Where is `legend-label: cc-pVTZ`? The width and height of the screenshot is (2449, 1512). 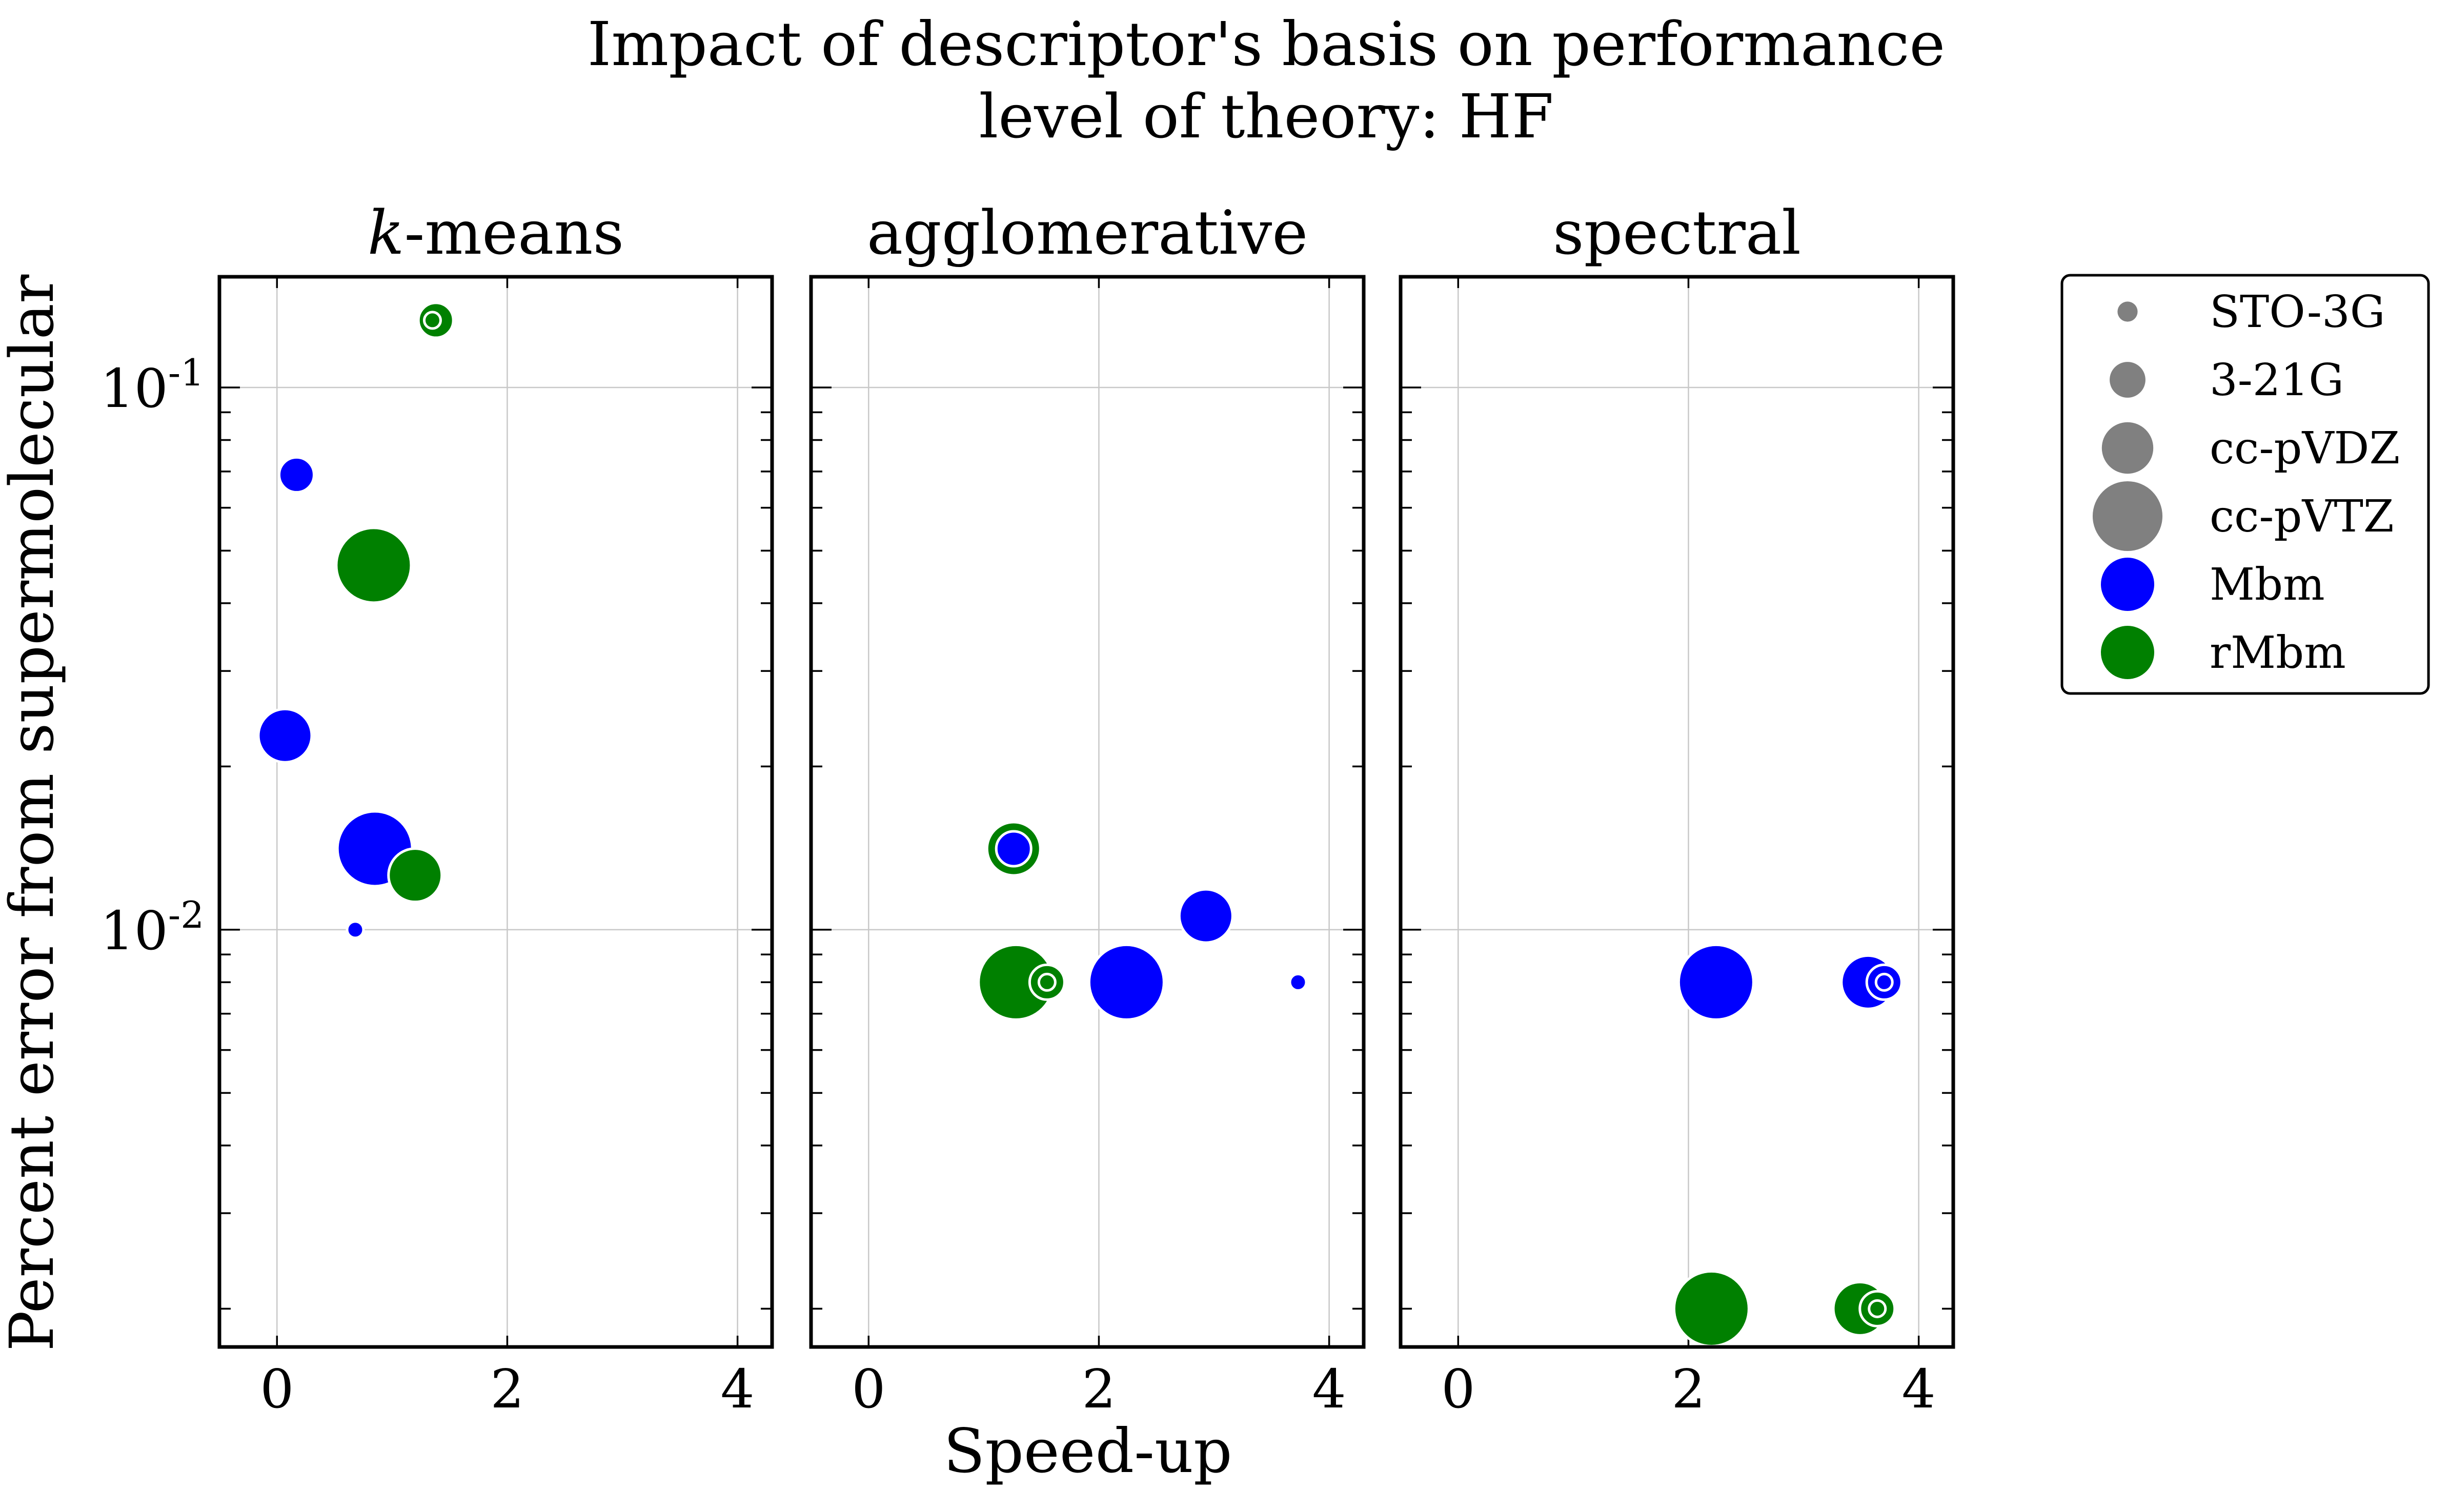
legend-label: cc-pVTZ is located at coordinates (2302, 517).